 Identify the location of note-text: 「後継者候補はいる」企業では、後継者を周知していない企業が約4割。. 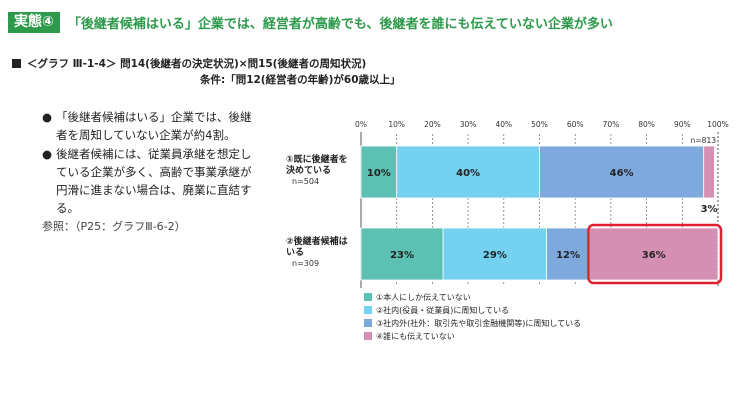
(154, 126).